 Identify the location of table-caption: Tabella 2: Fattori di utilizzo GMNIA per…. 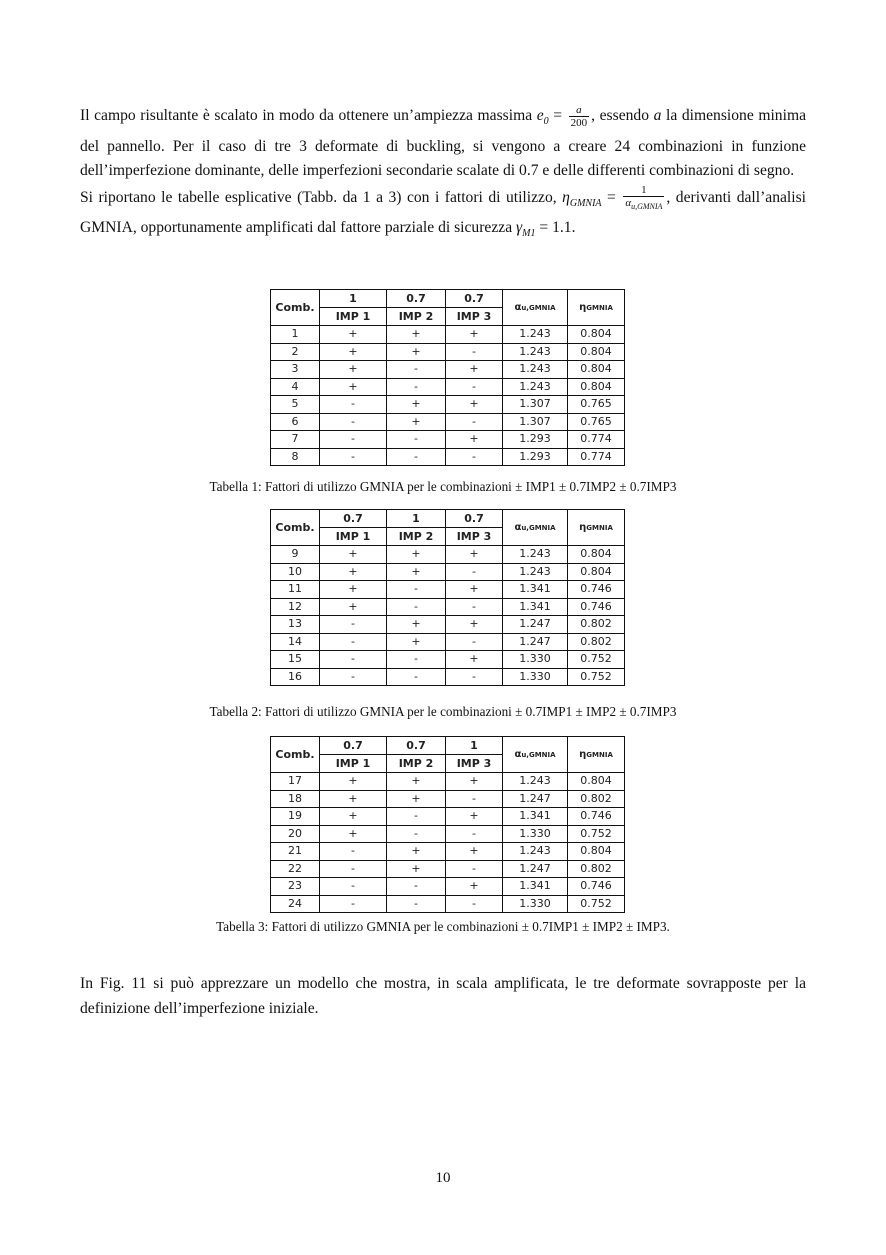
(443, 711).